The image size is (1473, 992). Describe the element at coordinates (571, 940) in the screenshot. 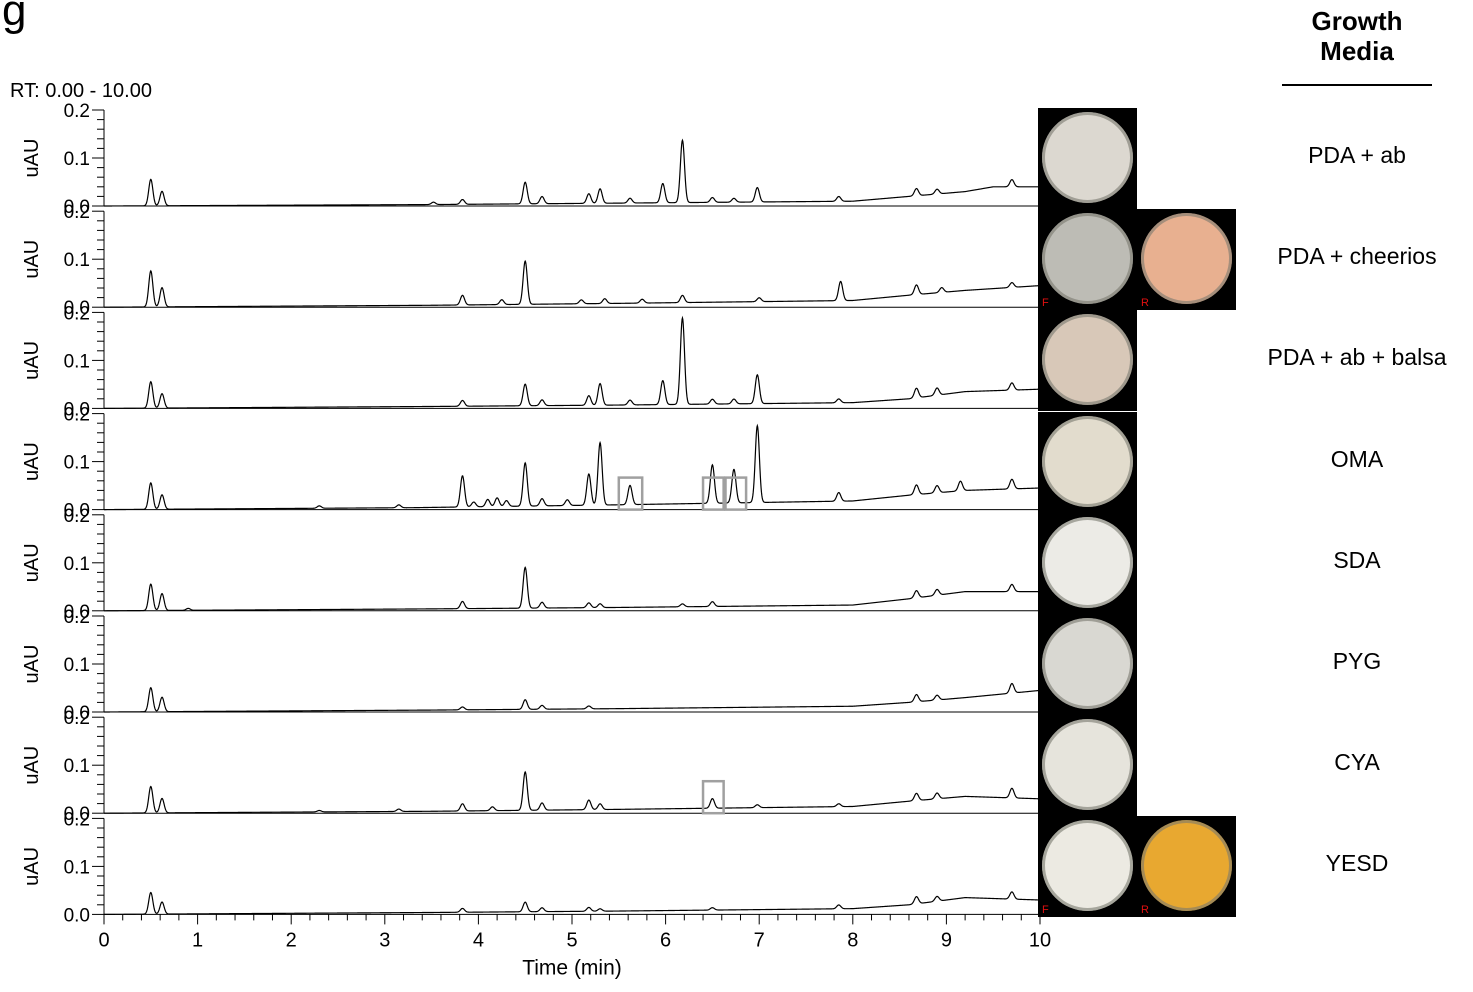

I see `x-tick-label: 5` at that location.